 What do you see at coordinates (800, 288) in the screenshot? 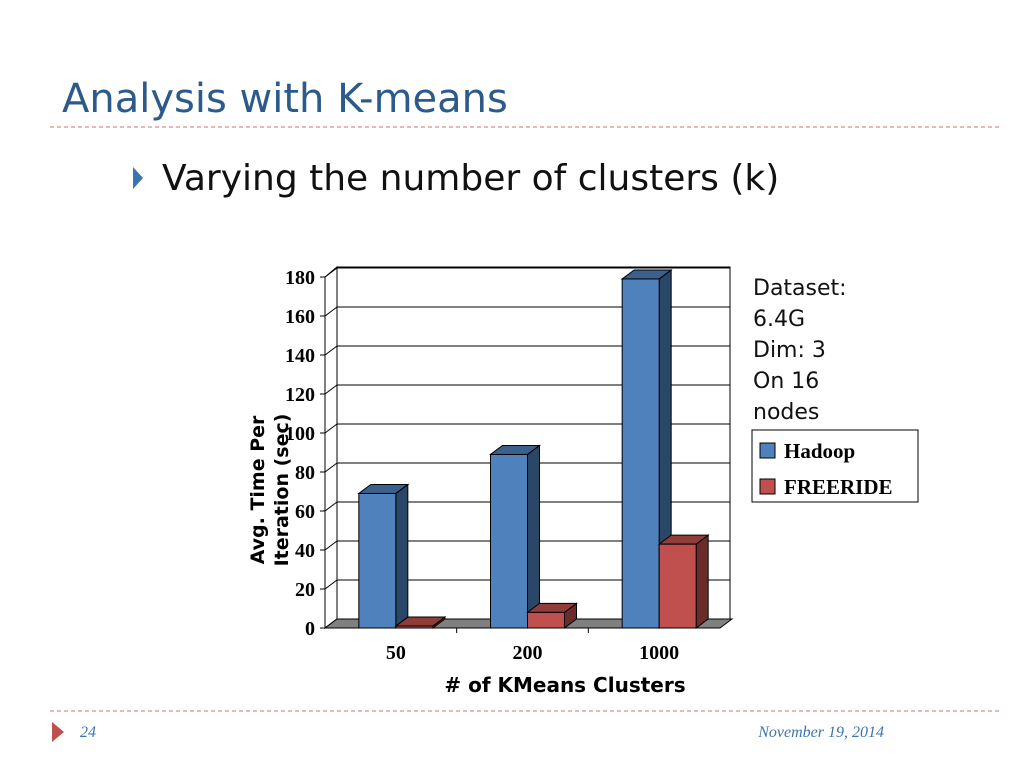
I see `note-line: Dataset:` at bounding box center [800, 288].